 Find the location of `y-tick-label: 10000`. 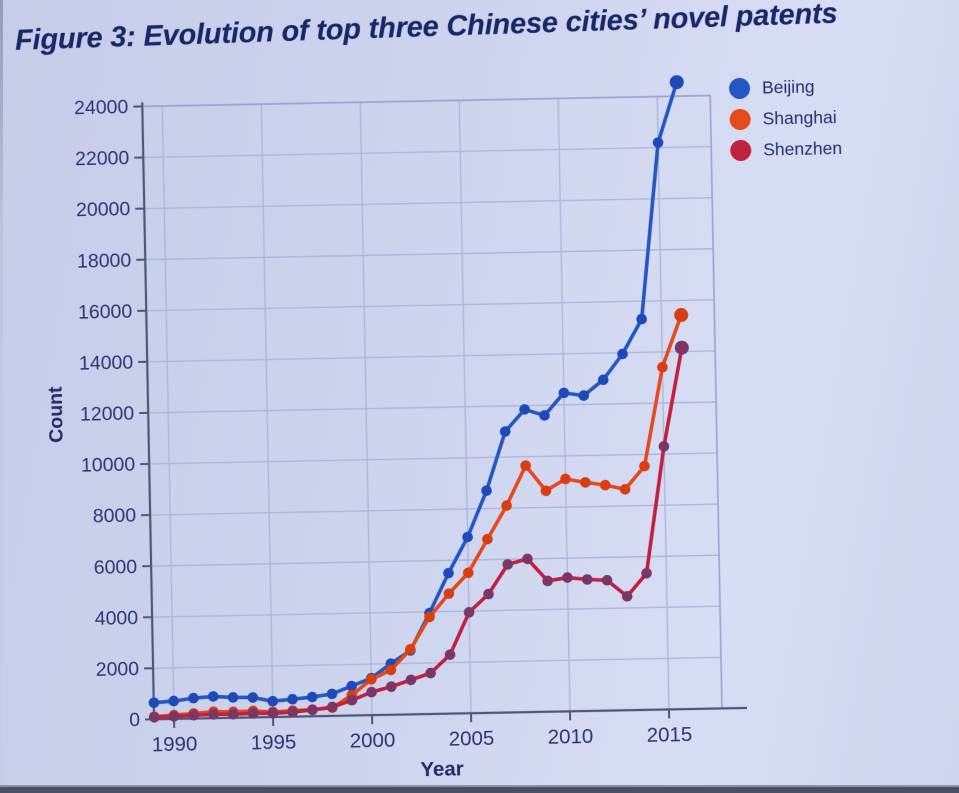

y-tick-label: 10000 is located at coordinates (108, 465).